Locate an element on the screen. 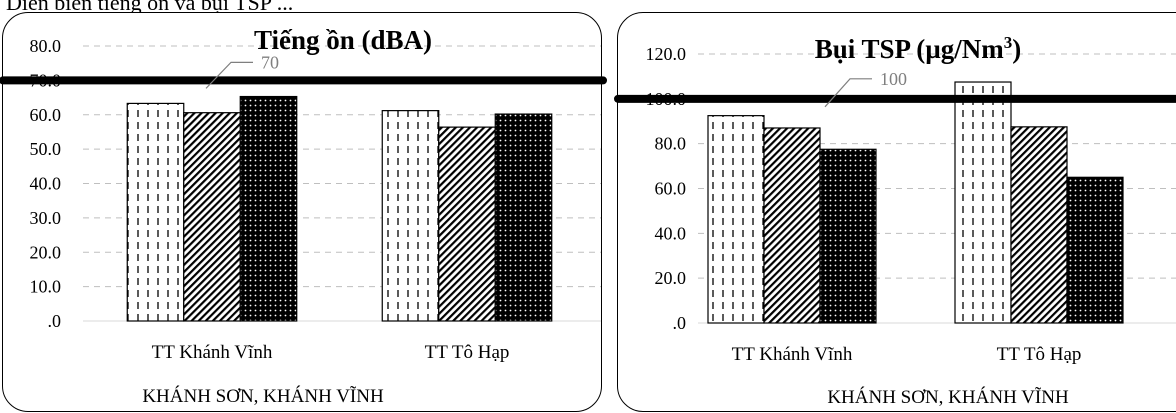 This screenshot has width=1176, height=413. chart-title: Bụi TSP (µg/Nm3) is located at coordinates (918, 48).